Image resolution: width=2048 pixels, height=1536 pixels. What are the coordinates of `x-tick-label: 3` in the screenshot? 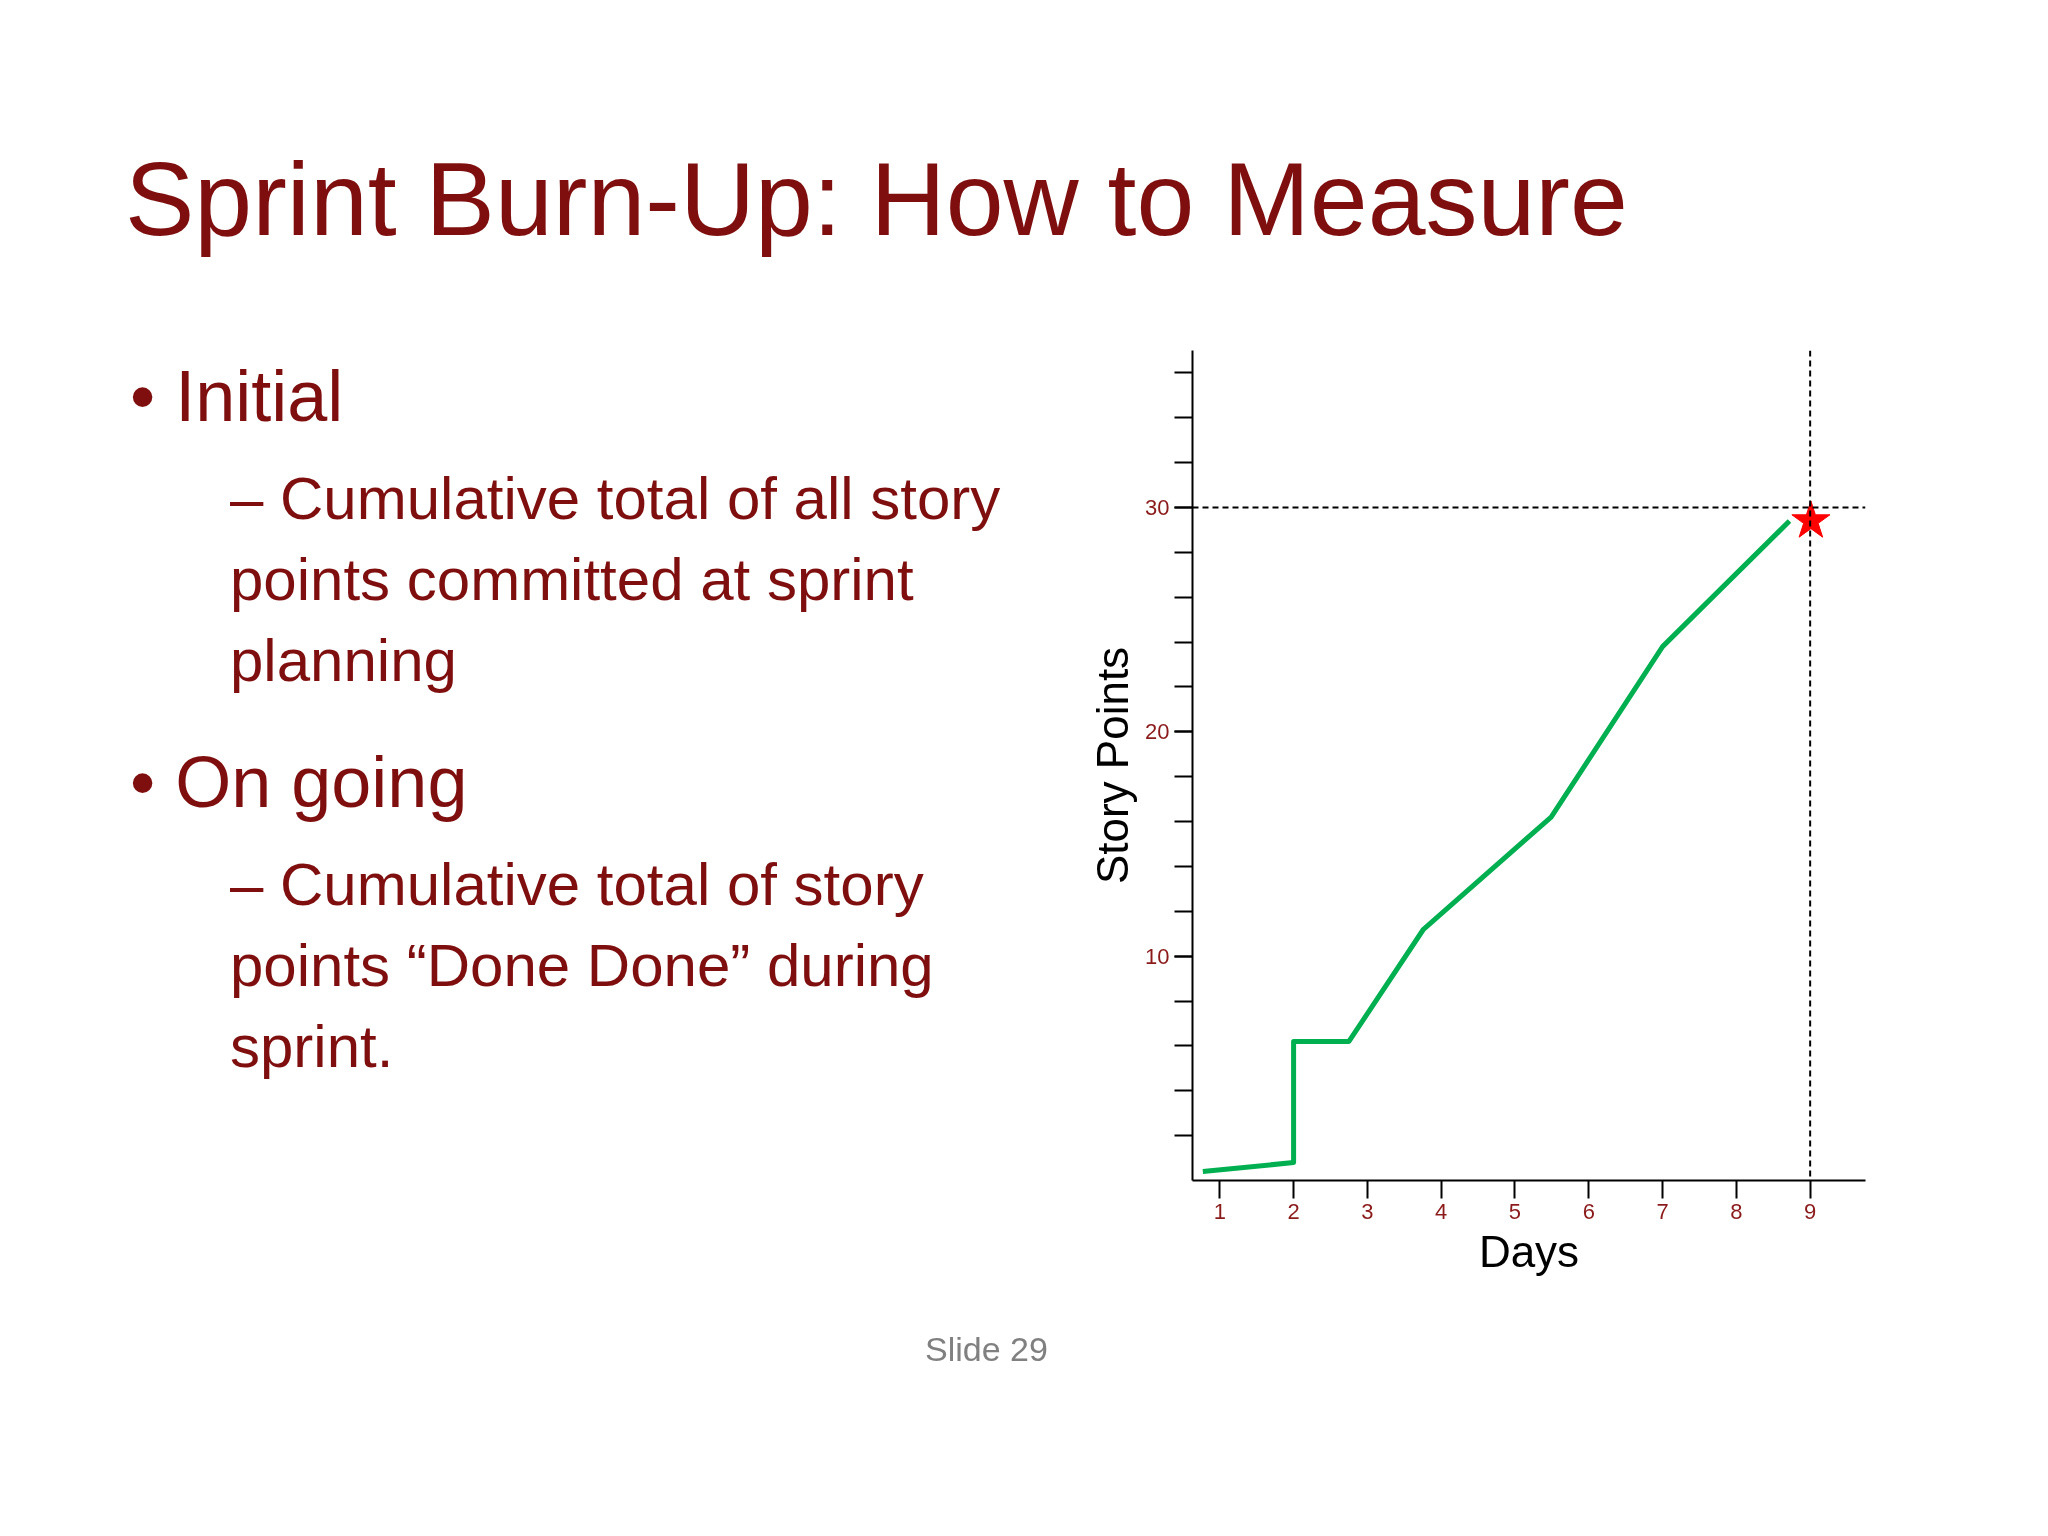 It's located at (1367, 1211).